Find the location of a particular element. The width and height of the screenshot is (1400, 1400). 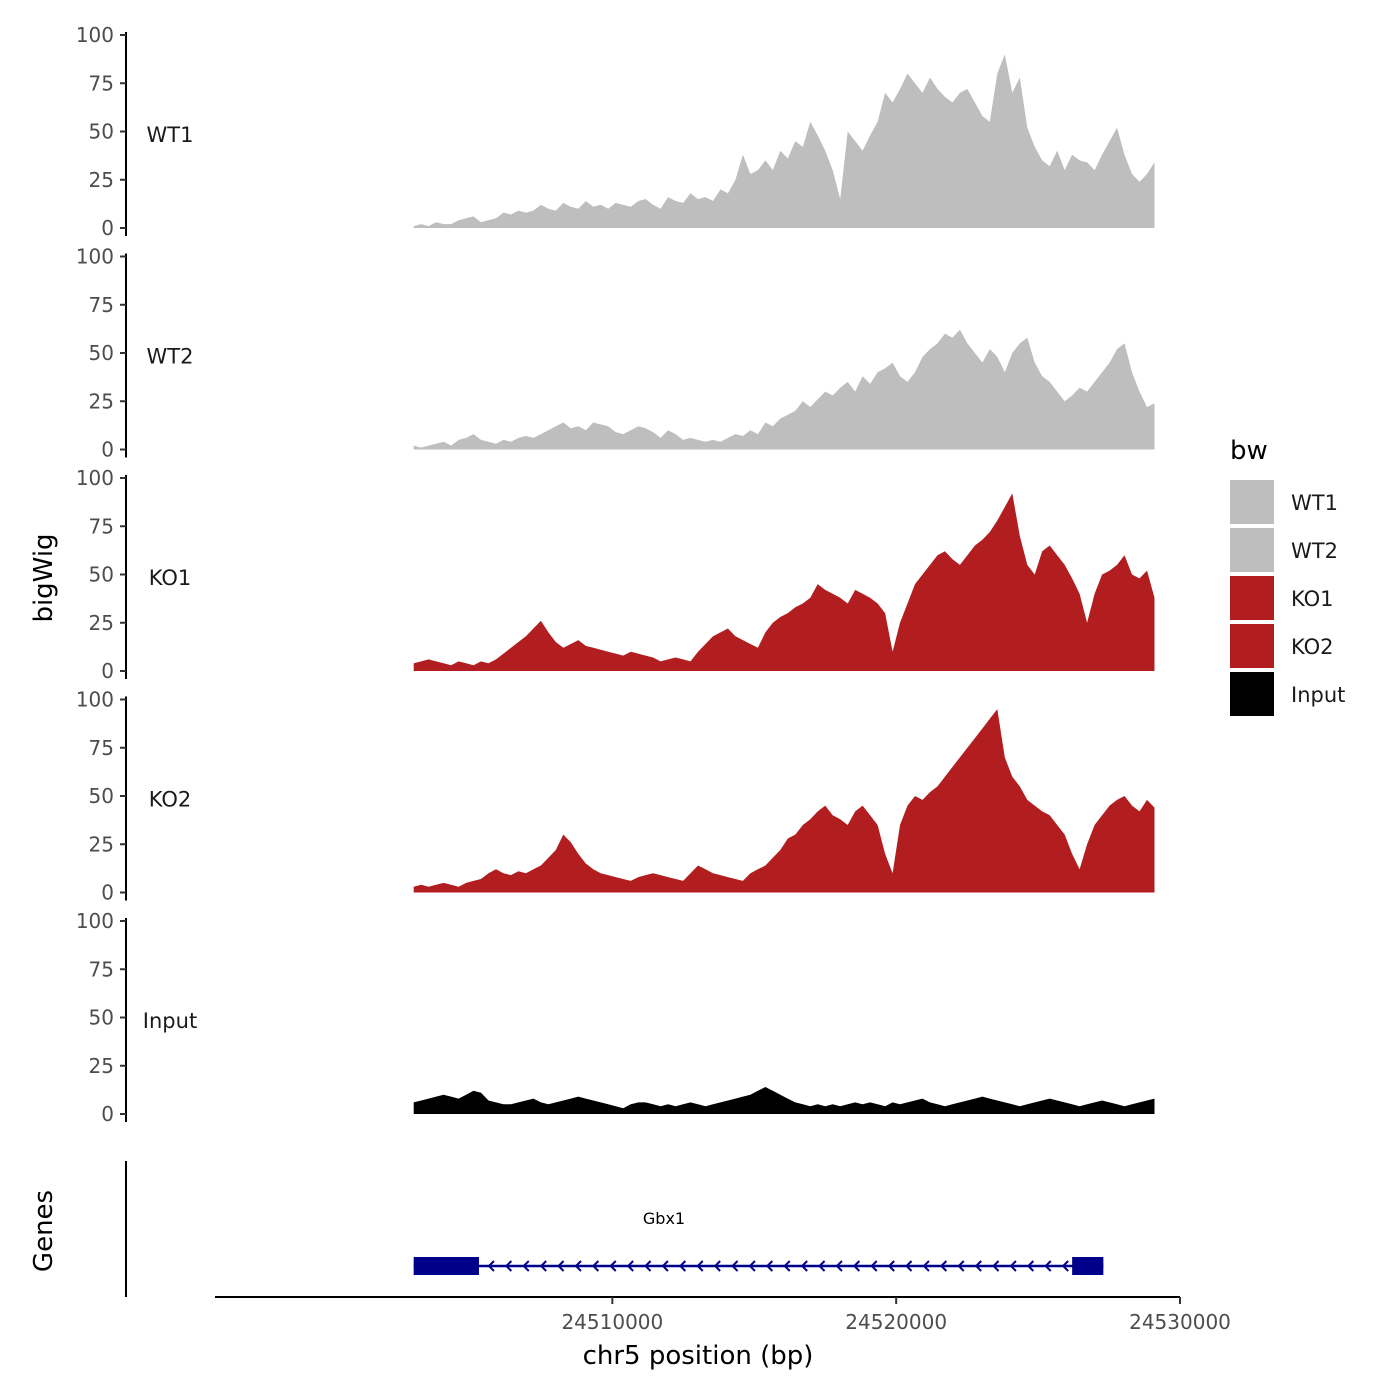

gene-panel: Gbx1 is located at coordinates (614, 1229).